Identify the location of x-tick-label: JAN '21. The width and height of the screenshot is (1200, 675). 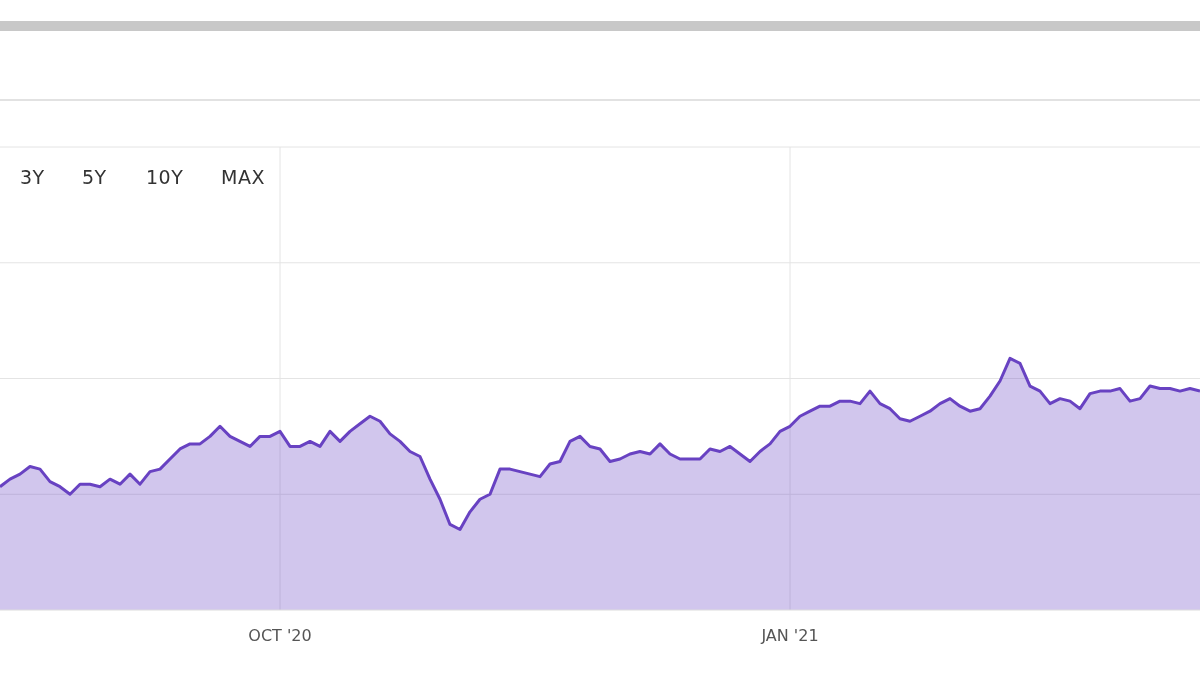
(789, 636).